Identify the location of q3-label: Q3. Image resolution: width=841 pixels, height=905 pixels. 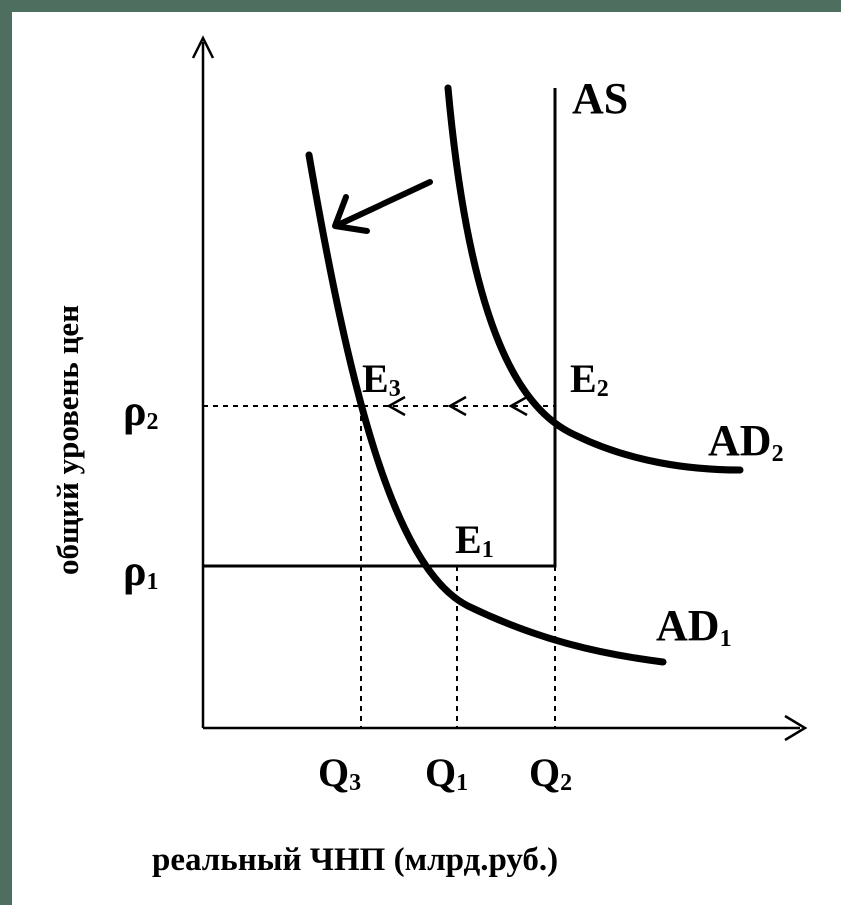
(339, 773).